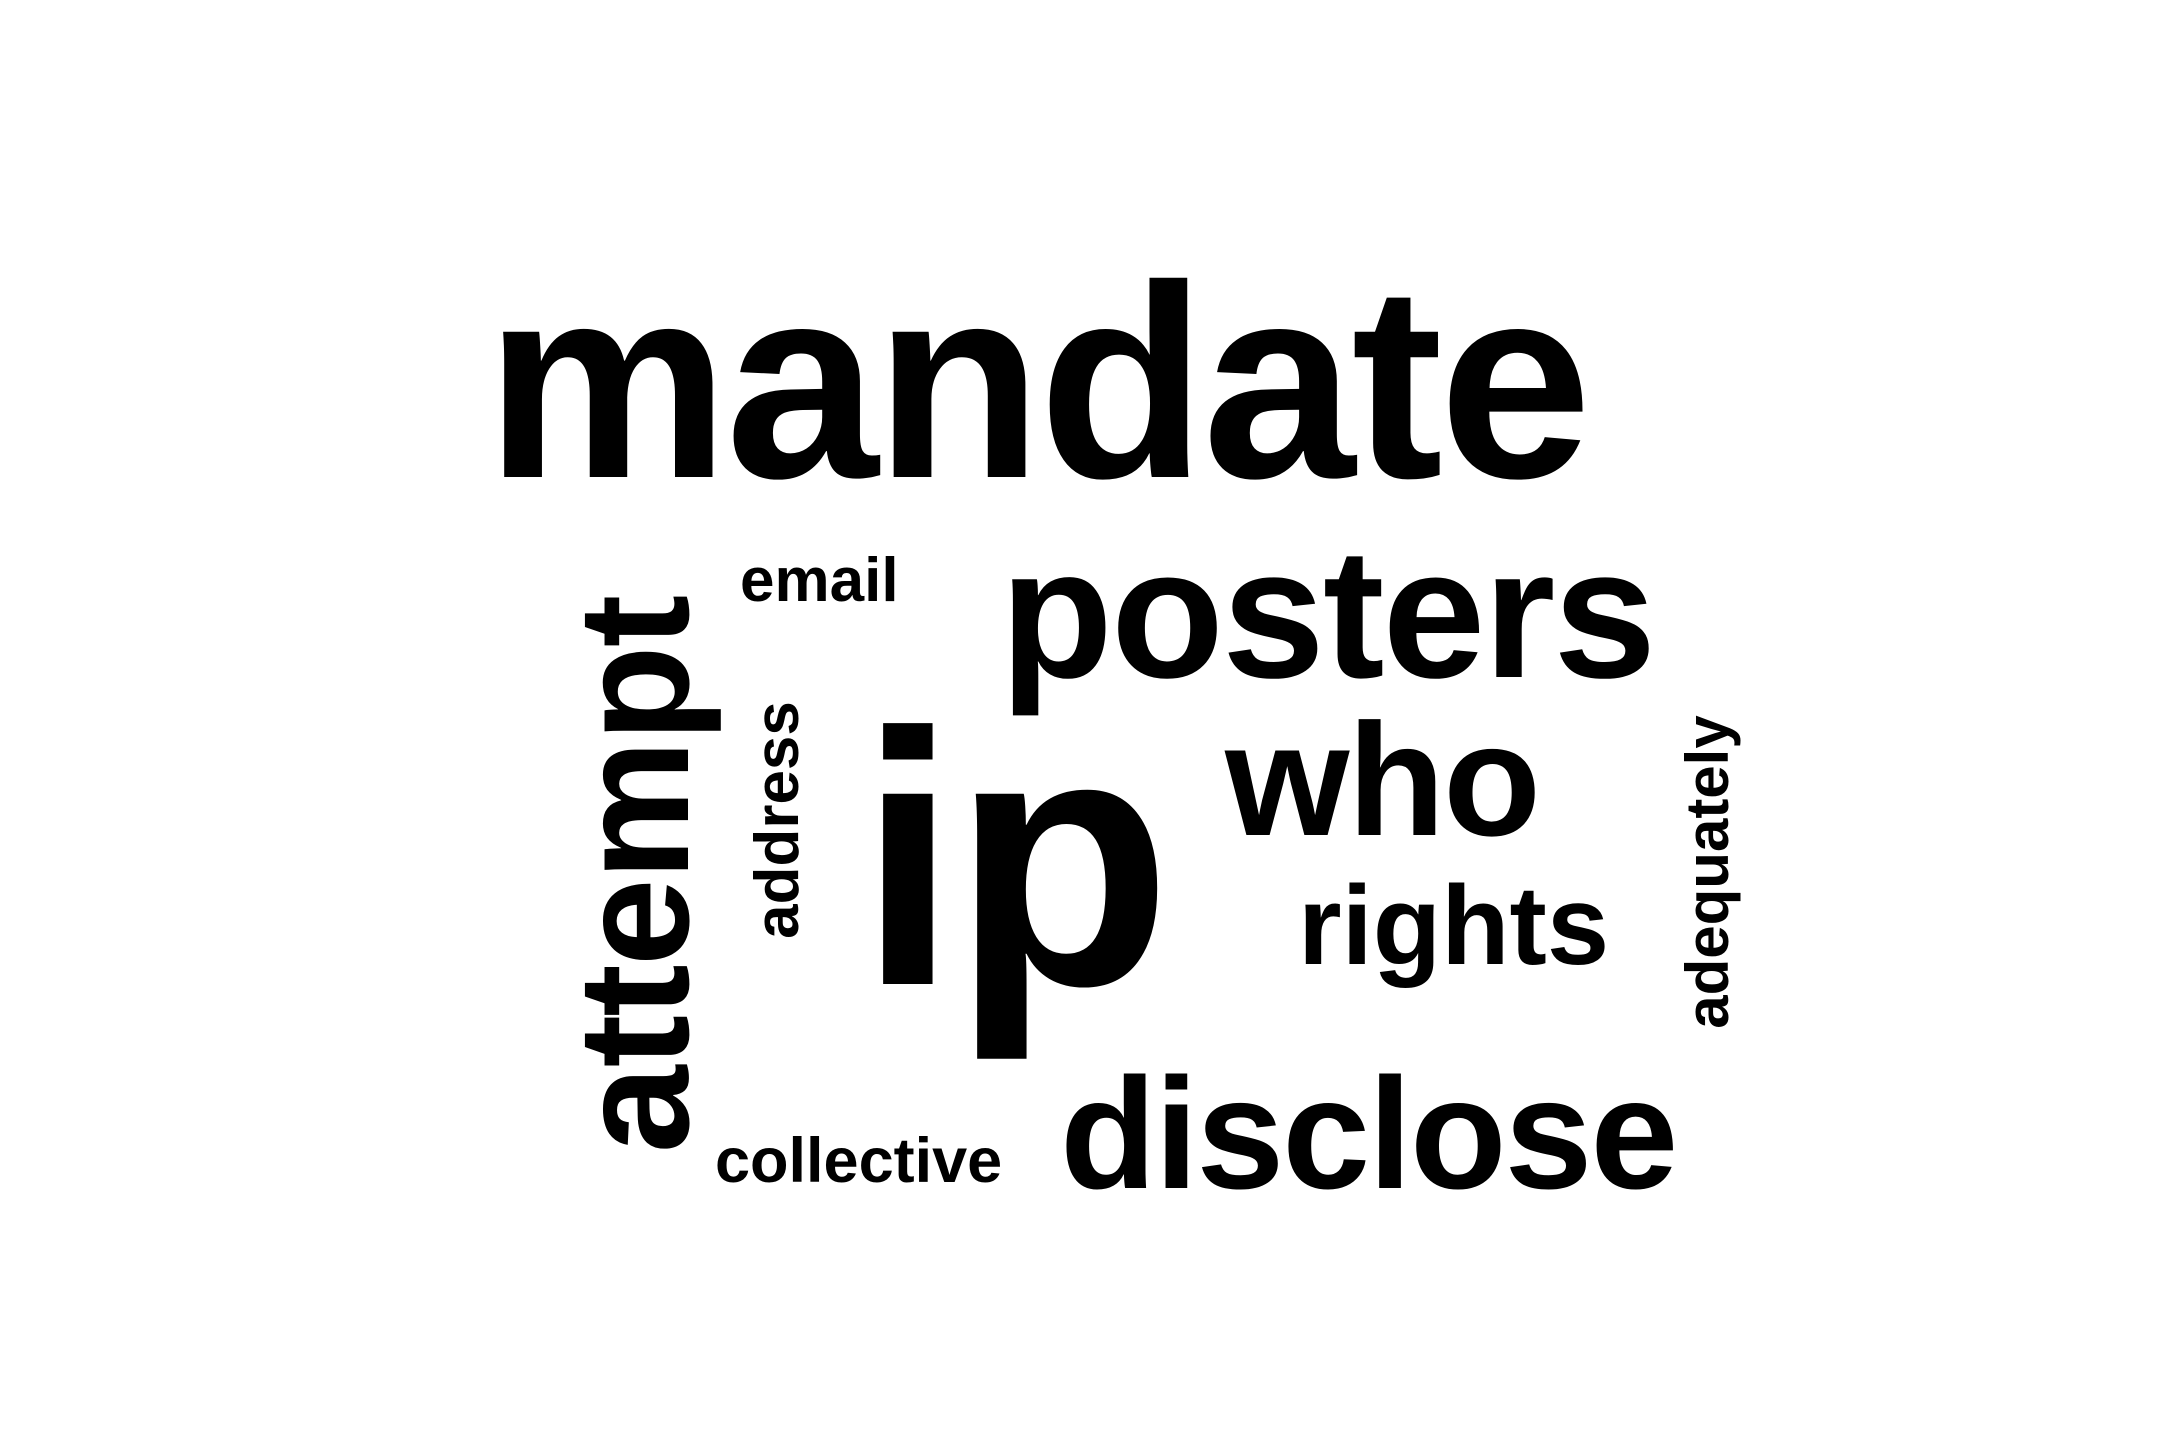 The height and width of the screenshot is (1440, 2160). I want to click on word-email: email, so click(819, 580).